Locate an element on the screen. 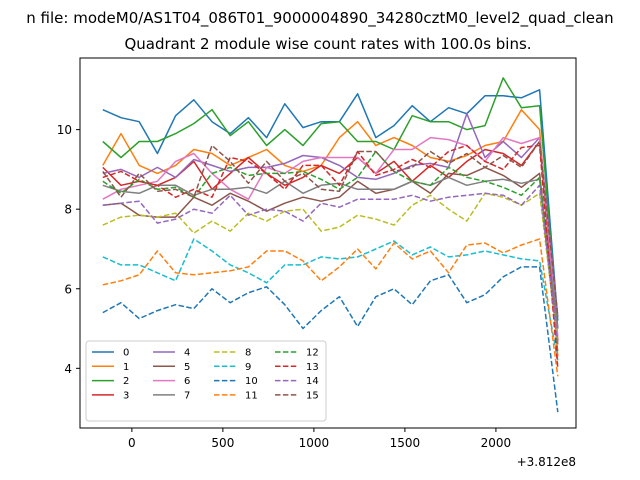 The height and width of the screenshot is (480, 640). legend-label-9: 9 is located at coordinates (248, 367).